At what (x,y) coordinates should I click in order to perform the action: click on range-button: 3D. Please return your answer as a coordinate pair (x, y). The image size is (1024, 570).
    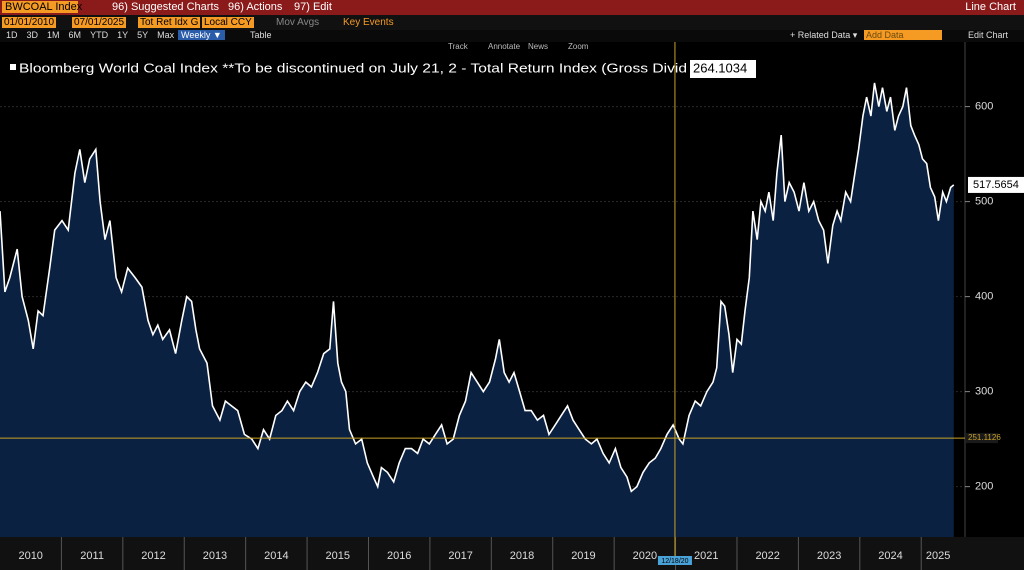
    Looking at the image, I should click on (32, 35).